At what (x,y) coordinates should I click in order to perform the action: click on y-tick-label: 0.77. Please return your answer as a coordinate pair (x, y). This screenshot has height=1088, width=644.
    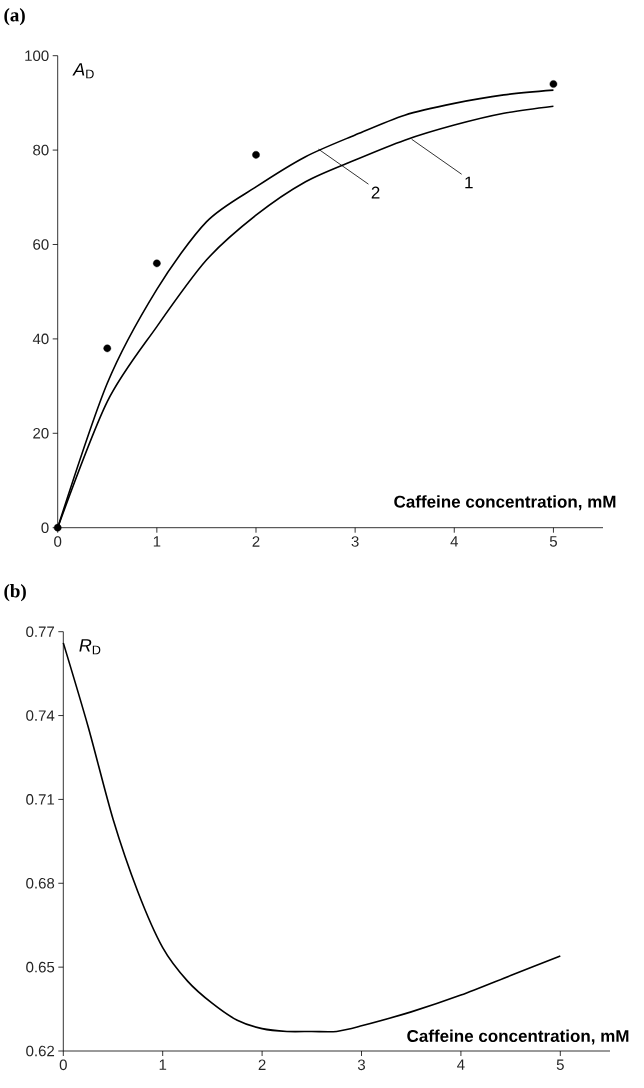
    Looking at the image, I should click on (40, 631).